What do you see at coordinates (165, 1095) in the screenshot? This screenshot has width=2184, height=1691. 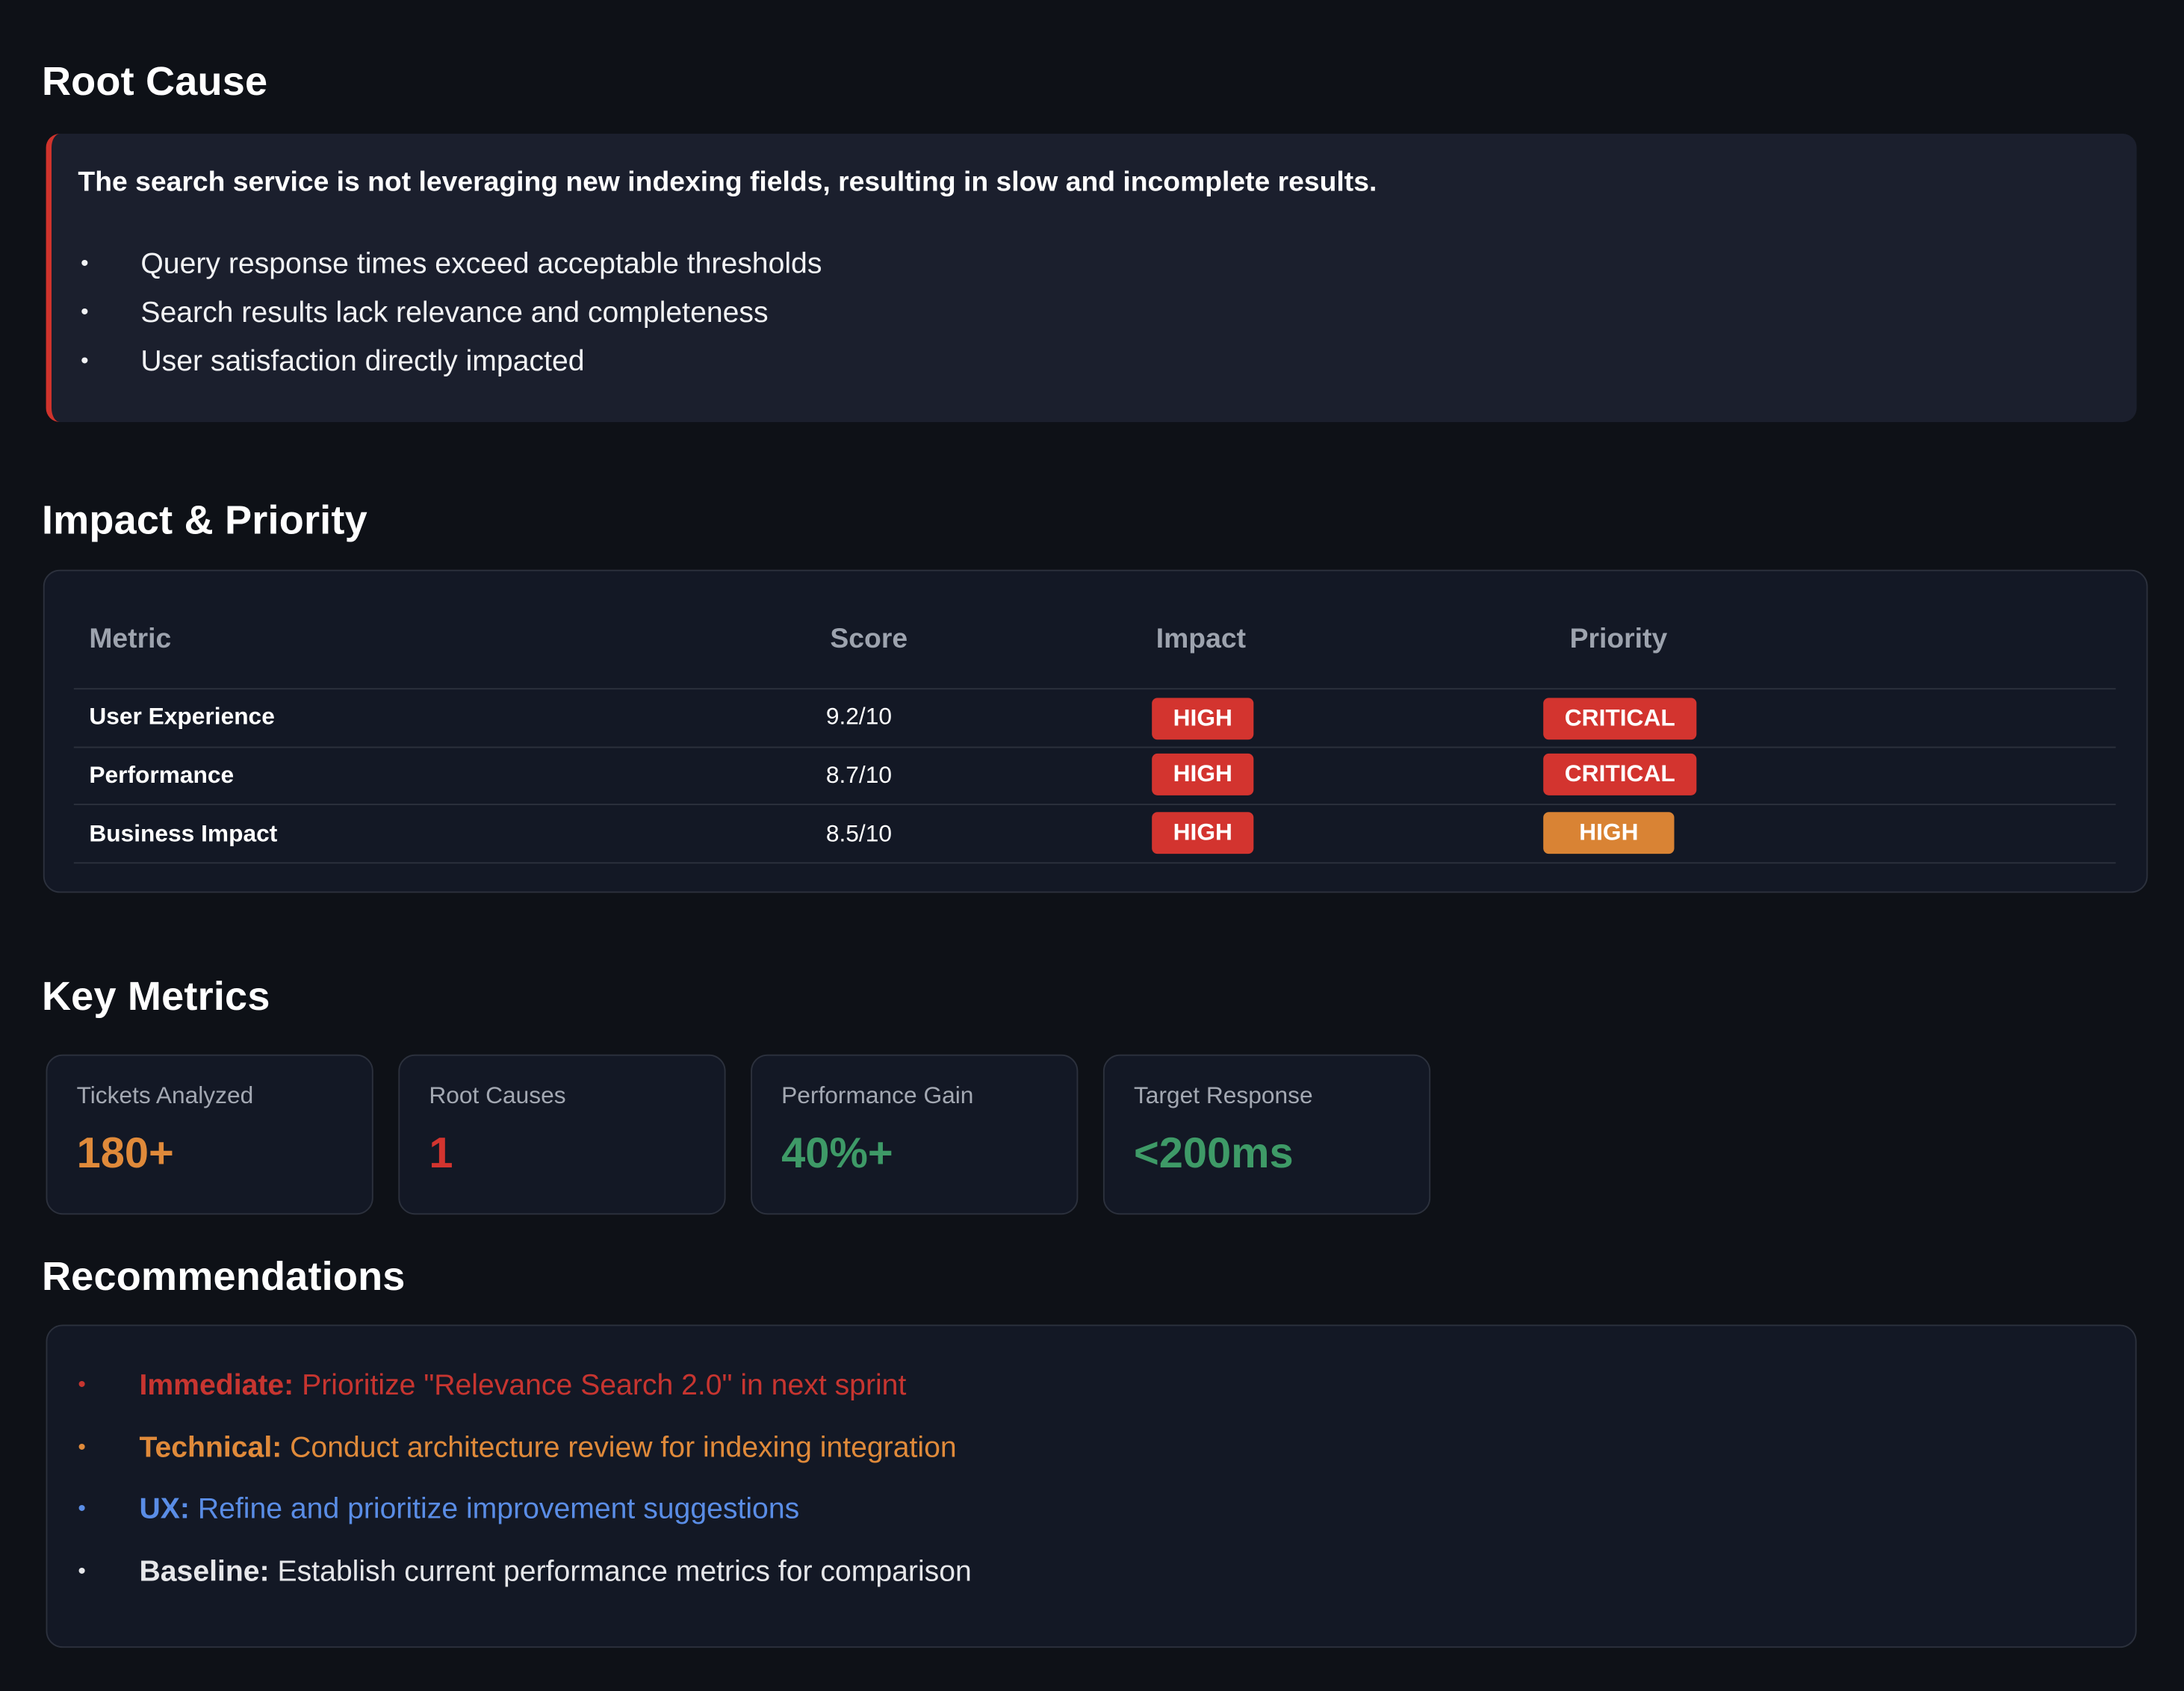 I see `metric-card-label: Tickets Analyzed` at bounding box center [165, 1095].